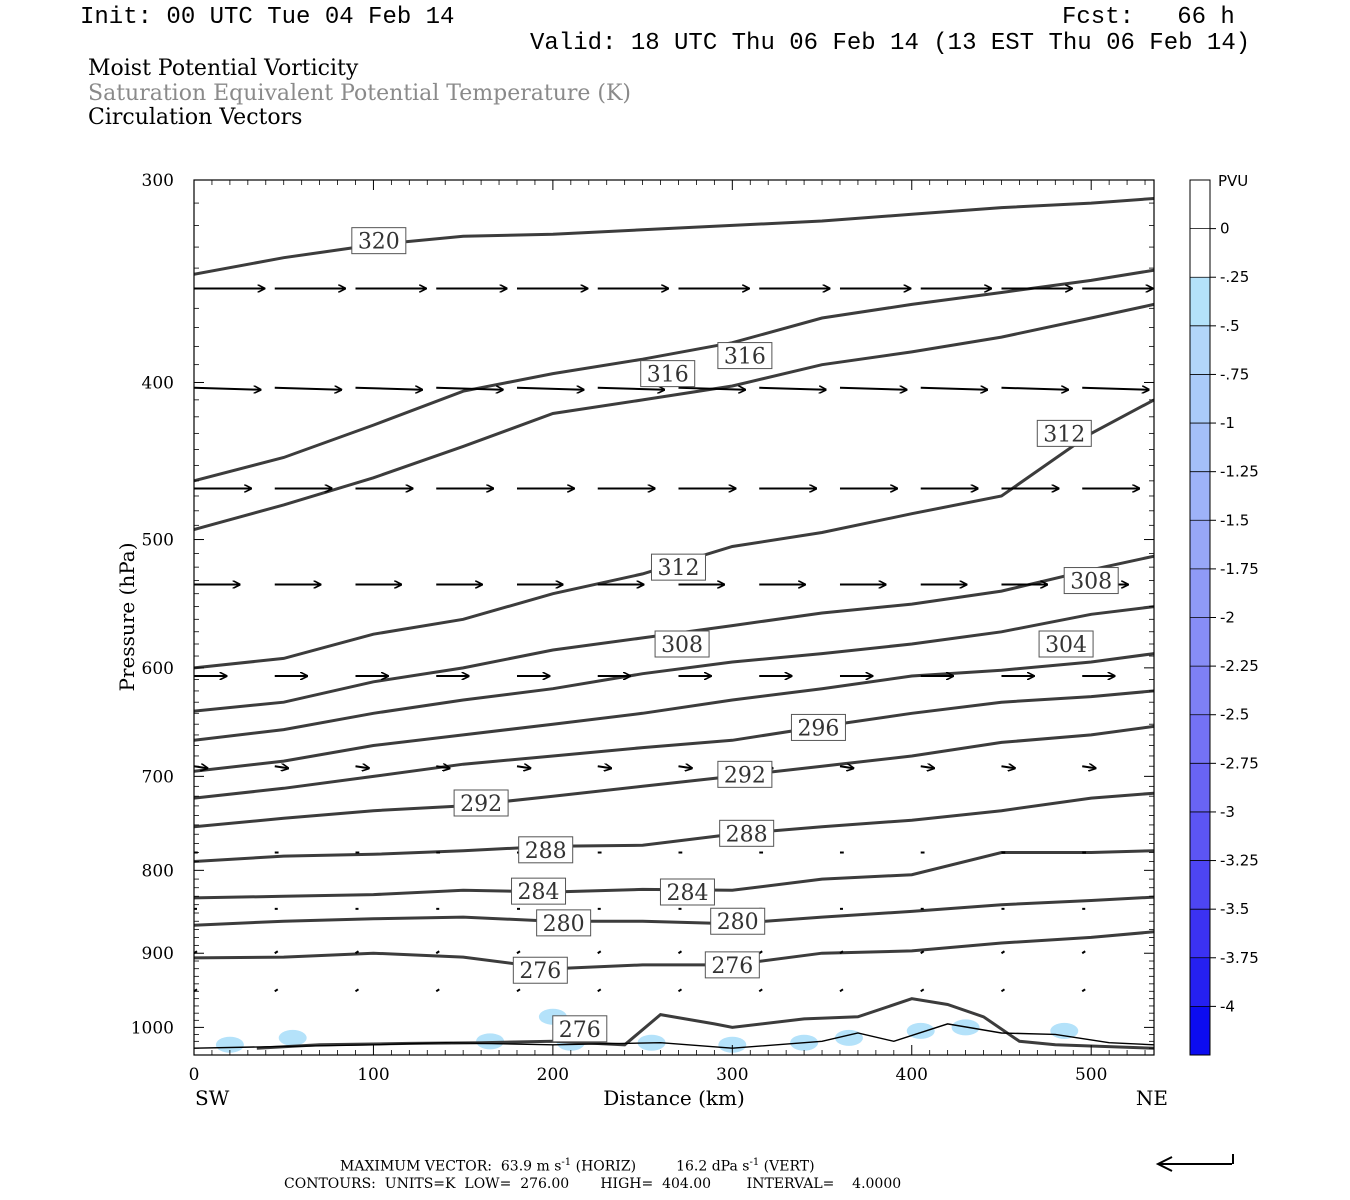 Image resolution: width=1350 pixels, height=1200 pixels. I want to click on contour-label-text: 320, so click(379, 242).